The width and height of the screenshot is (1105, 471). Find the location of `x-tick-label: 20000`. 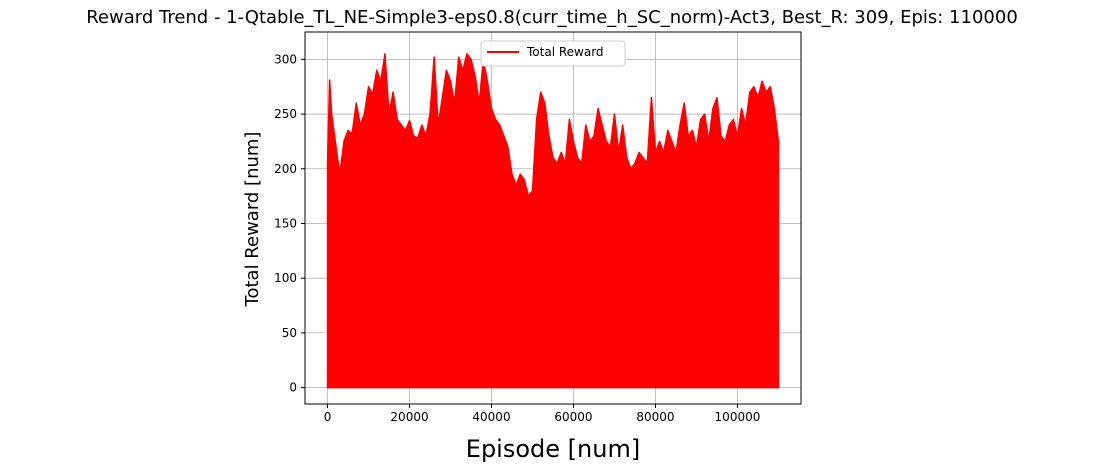

x-tick-label: 20000 is located at coordinates (409, 417).